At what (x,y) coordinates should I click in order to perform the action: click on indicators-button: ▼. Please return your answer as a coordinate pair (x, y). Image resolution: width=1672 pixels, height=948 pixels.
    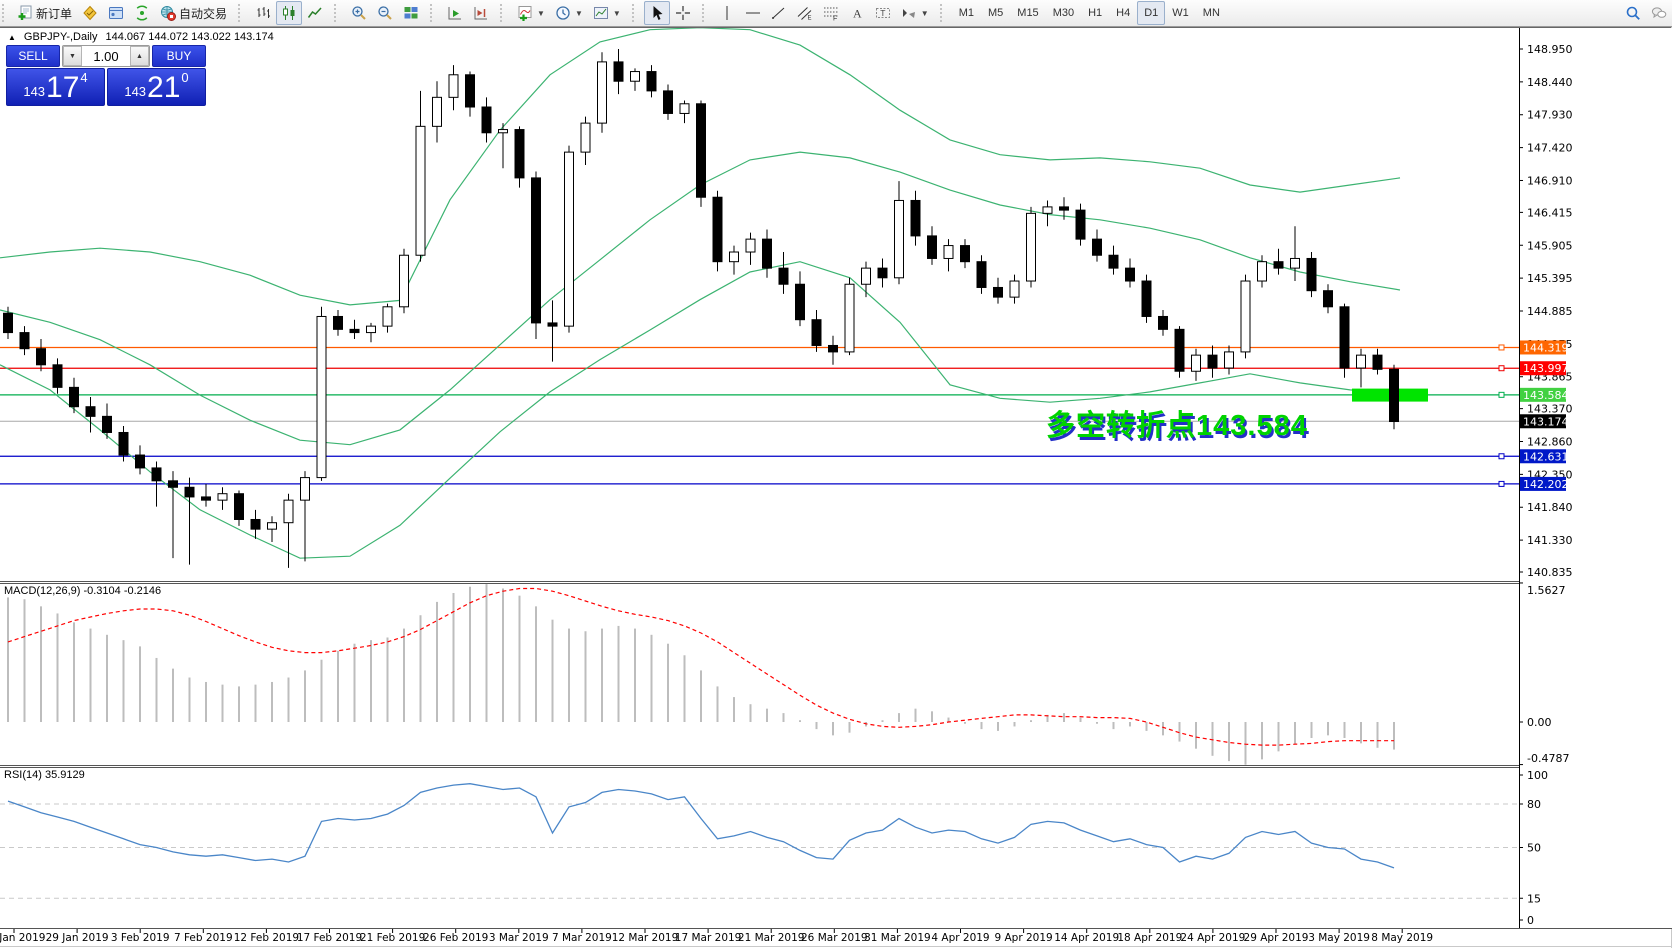
    Looking at the image, I should click on (531, 13).